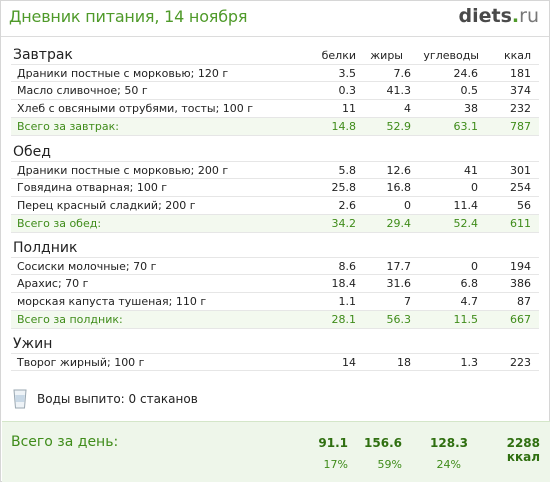 This screenshot has height=482, width=550. I want to click on protein-value: 3.5, so click(347, 73).